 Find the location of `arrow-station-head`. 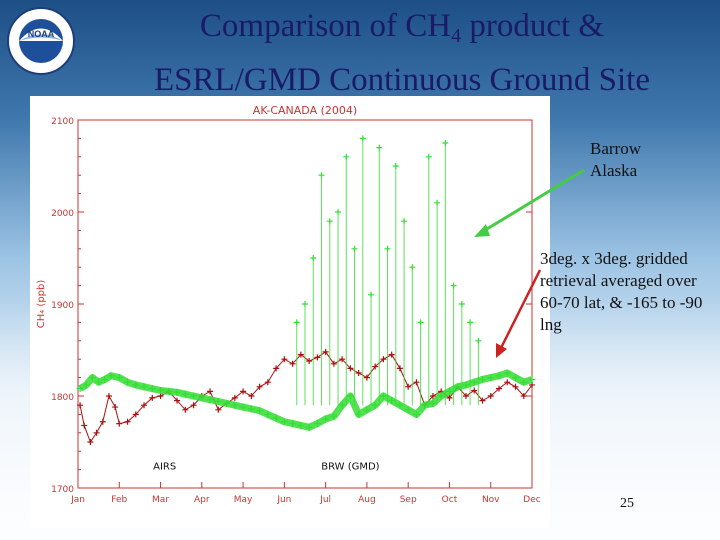

arrow-station-head is located at coordinates (482, 230).